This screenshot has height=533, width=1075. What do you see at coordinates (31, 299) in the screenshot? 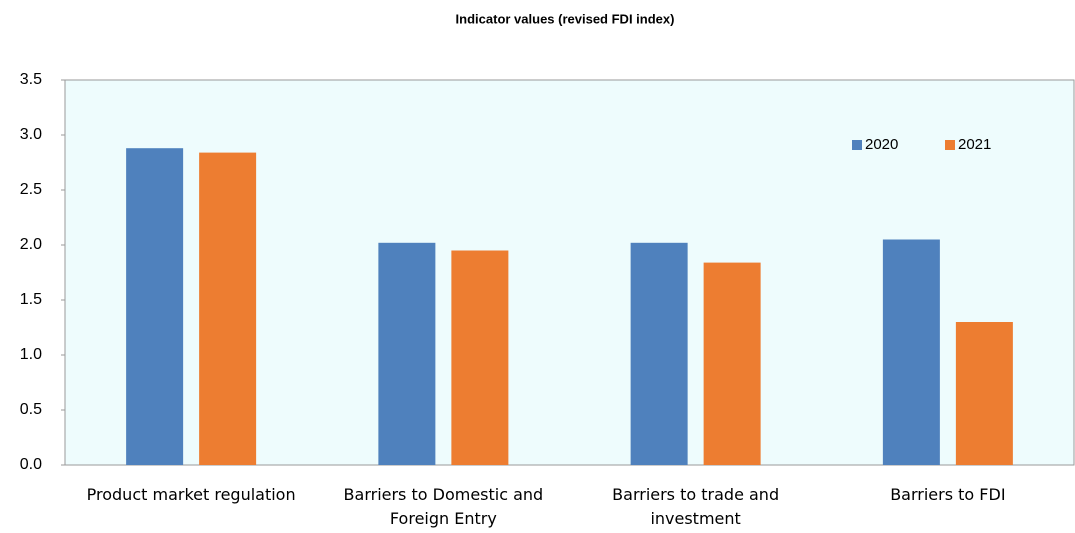
I see `y-tick-label: 1.5` at bounding box center [31, 299].